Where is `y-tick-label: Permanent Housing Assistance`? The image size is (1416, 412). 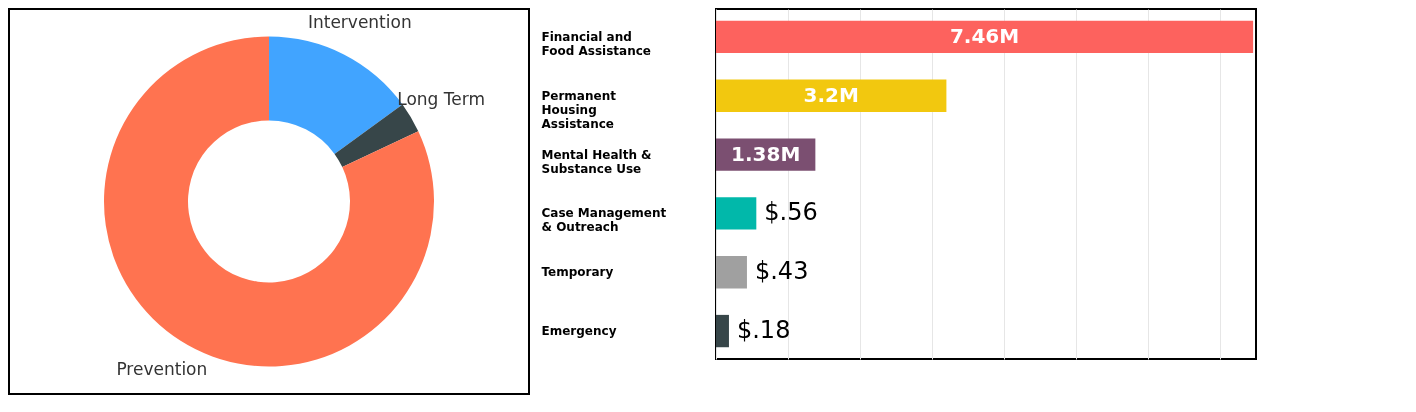
y-tick-label: Permanent Housing Assistance is located at coordinates (579, 109).